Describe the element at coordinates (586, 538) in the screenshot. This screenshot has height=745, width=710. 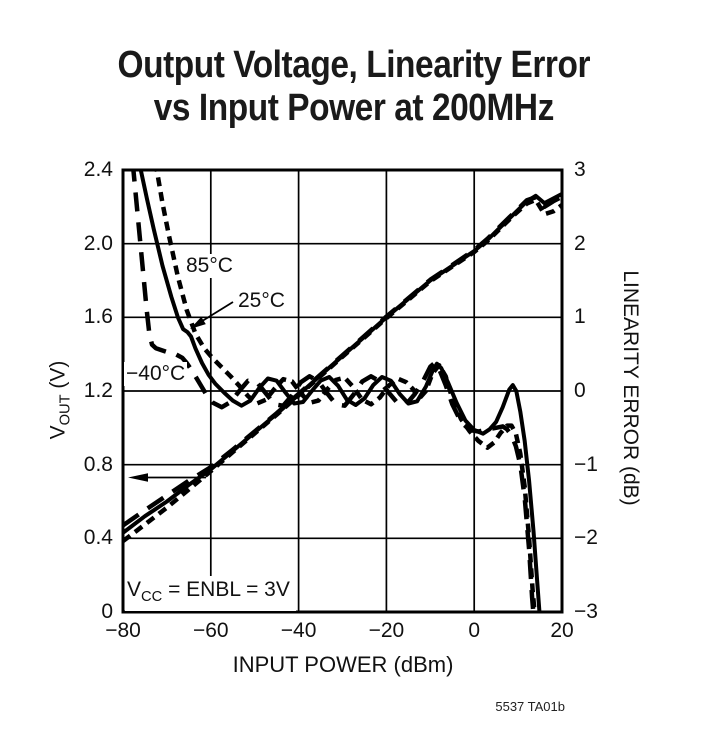
I see `y-right-tick-label: −2` at that location.